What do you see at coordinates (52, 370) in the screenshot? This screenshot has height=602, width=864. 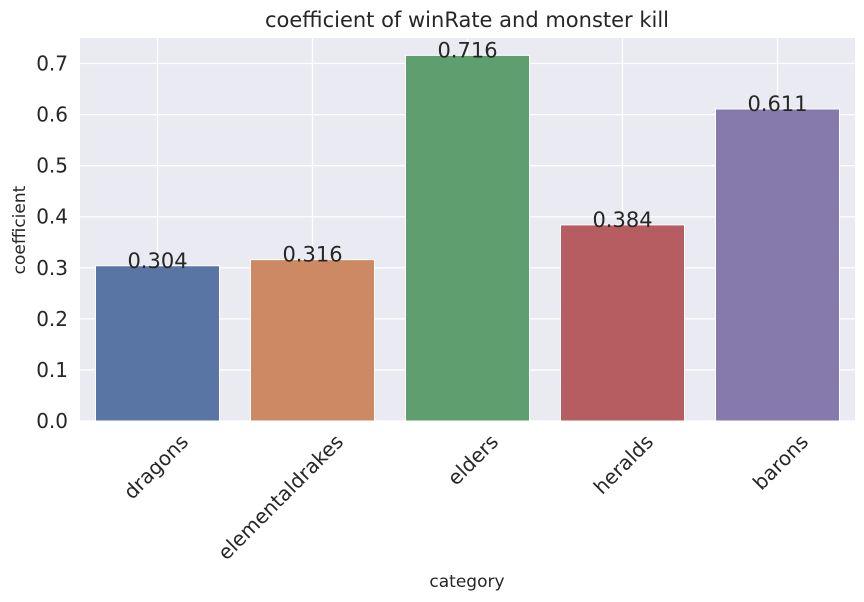 I see `y-tick-label: 0.1` at bounding box center [52, 370].